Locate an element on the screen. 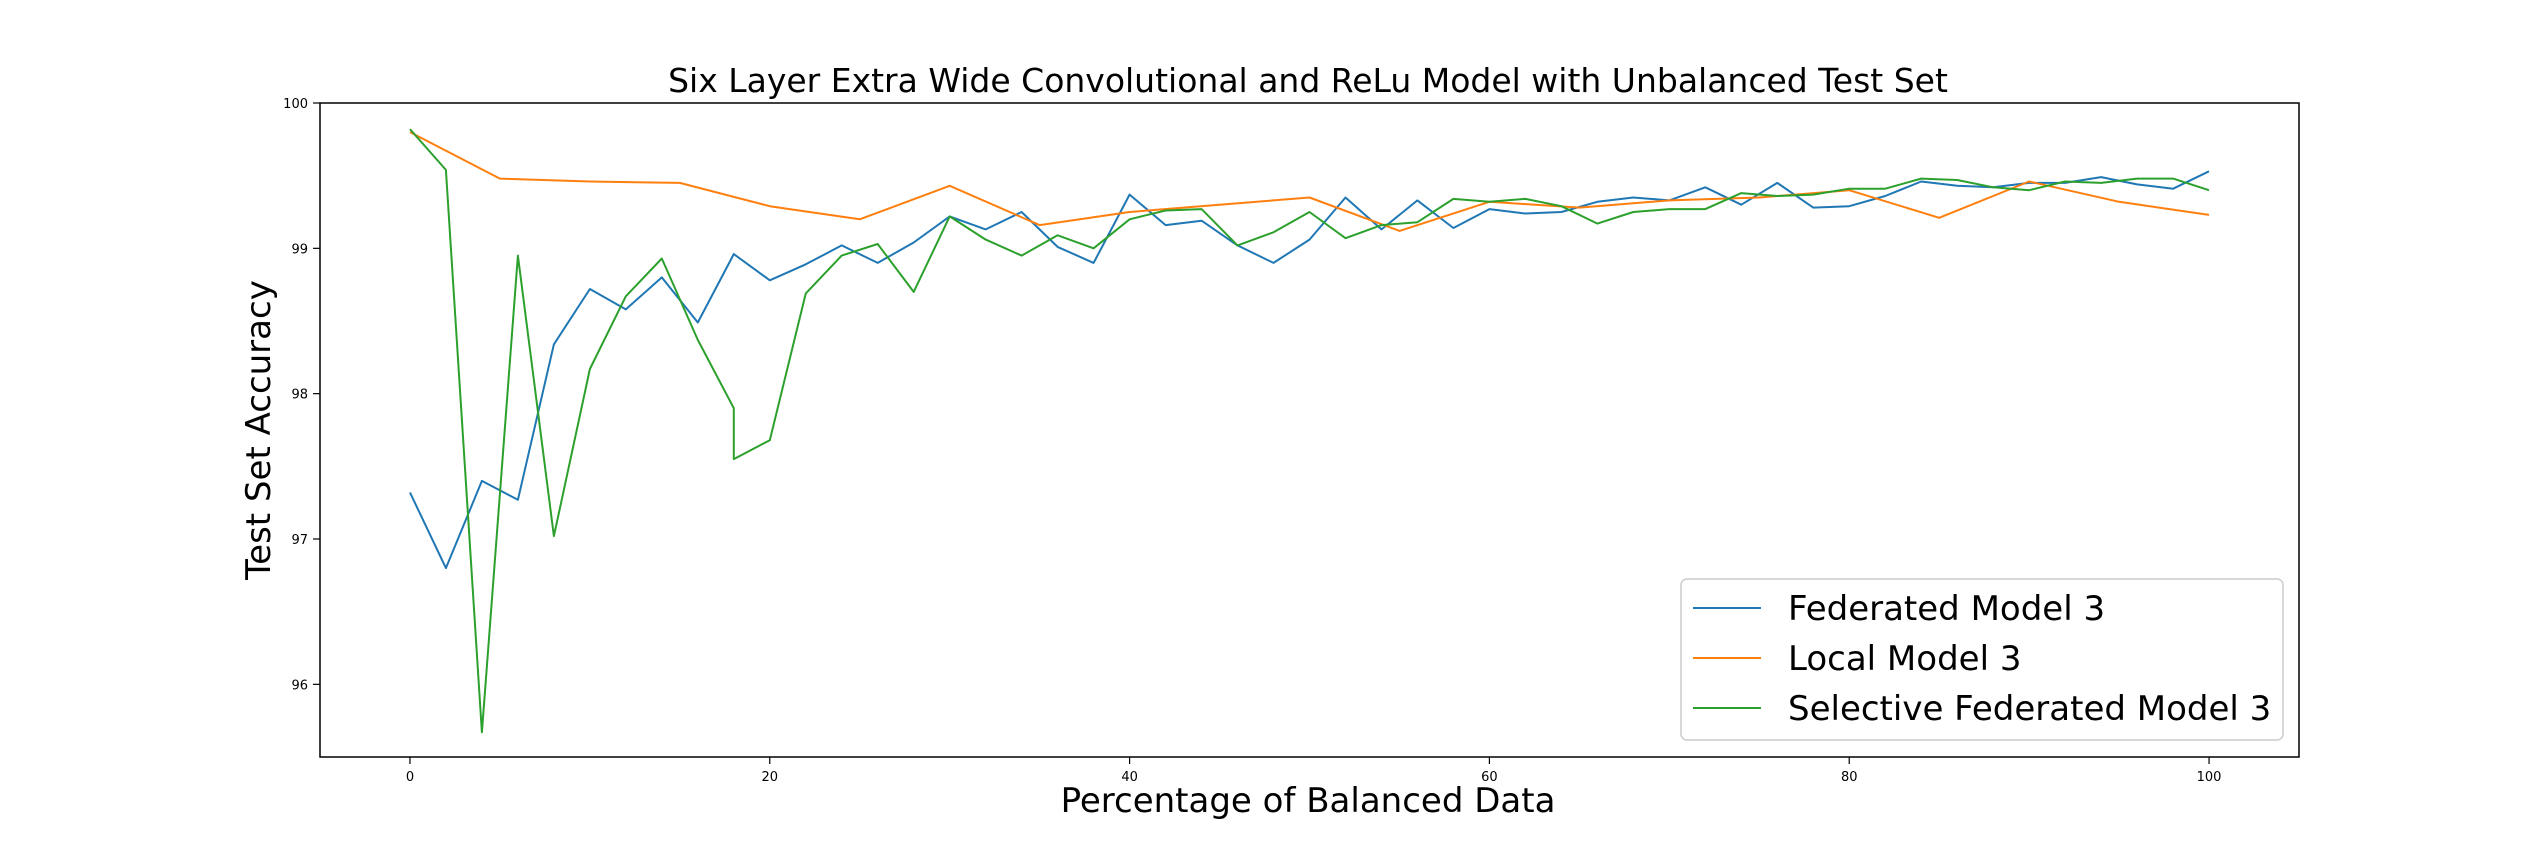 Image resolution: width=2546 pixels, height=848 pixels. y-tick-label: 97 is located at coordinates (299, 540).